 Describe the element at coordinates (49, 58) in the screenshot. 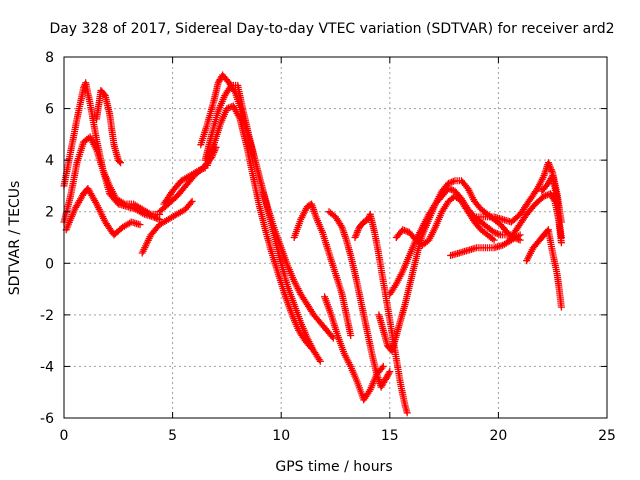

I see `y-tick-label: 8` at that location.